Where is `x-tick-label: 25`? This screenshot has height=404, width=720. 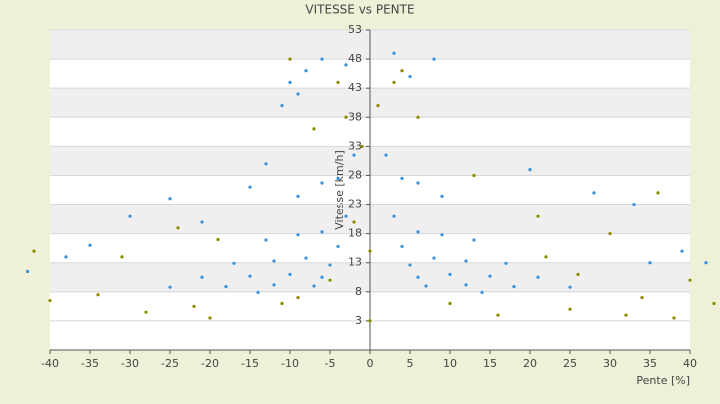 x-tick-label: 25 is located at coordinates (570, 363).